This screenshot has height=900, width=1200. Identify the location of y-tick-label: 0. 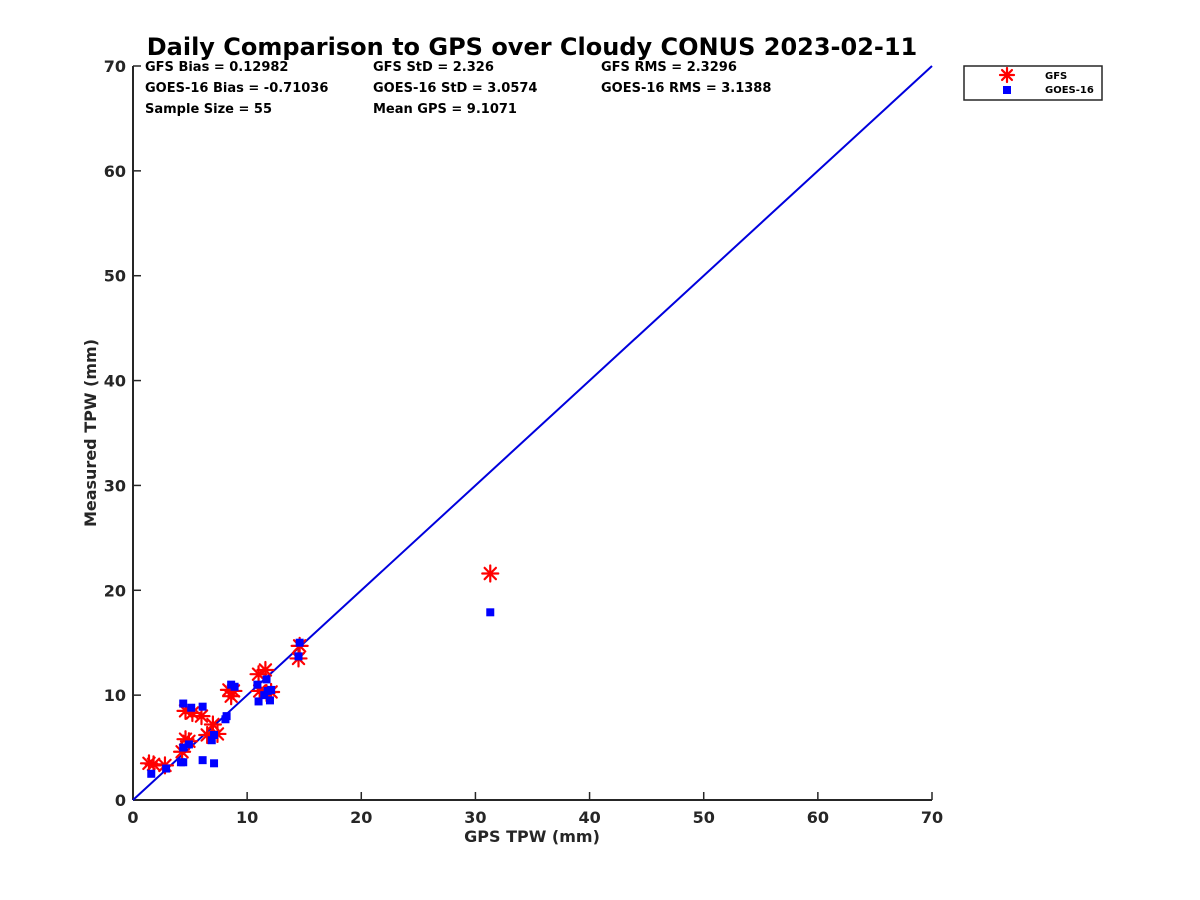
(120, 800).